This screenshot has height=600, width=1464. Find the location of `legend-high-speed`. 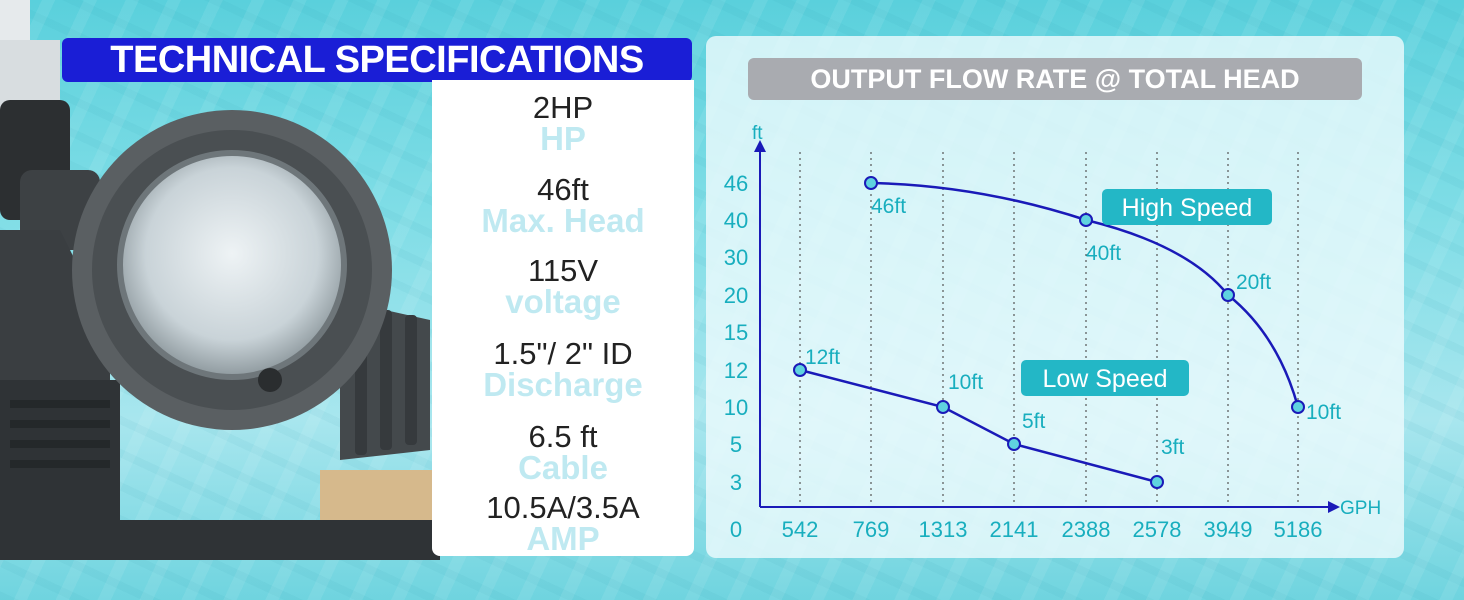

legend-high-speed is located at coordinates (1187, 207).